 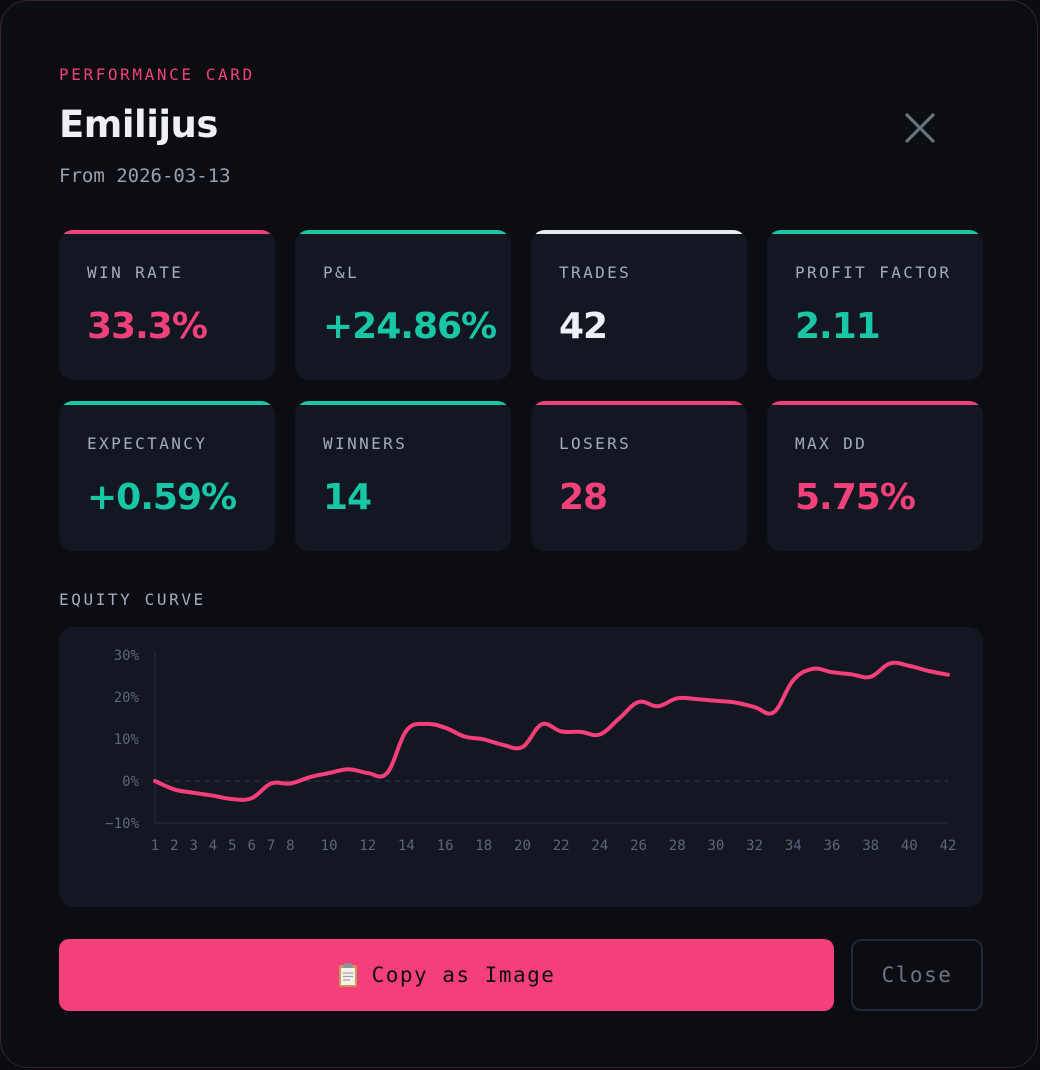 What do you see at coordinates (715, 846) in the screenshot?
I see `x-tick-label: 30` at bounding box center [715, 846].